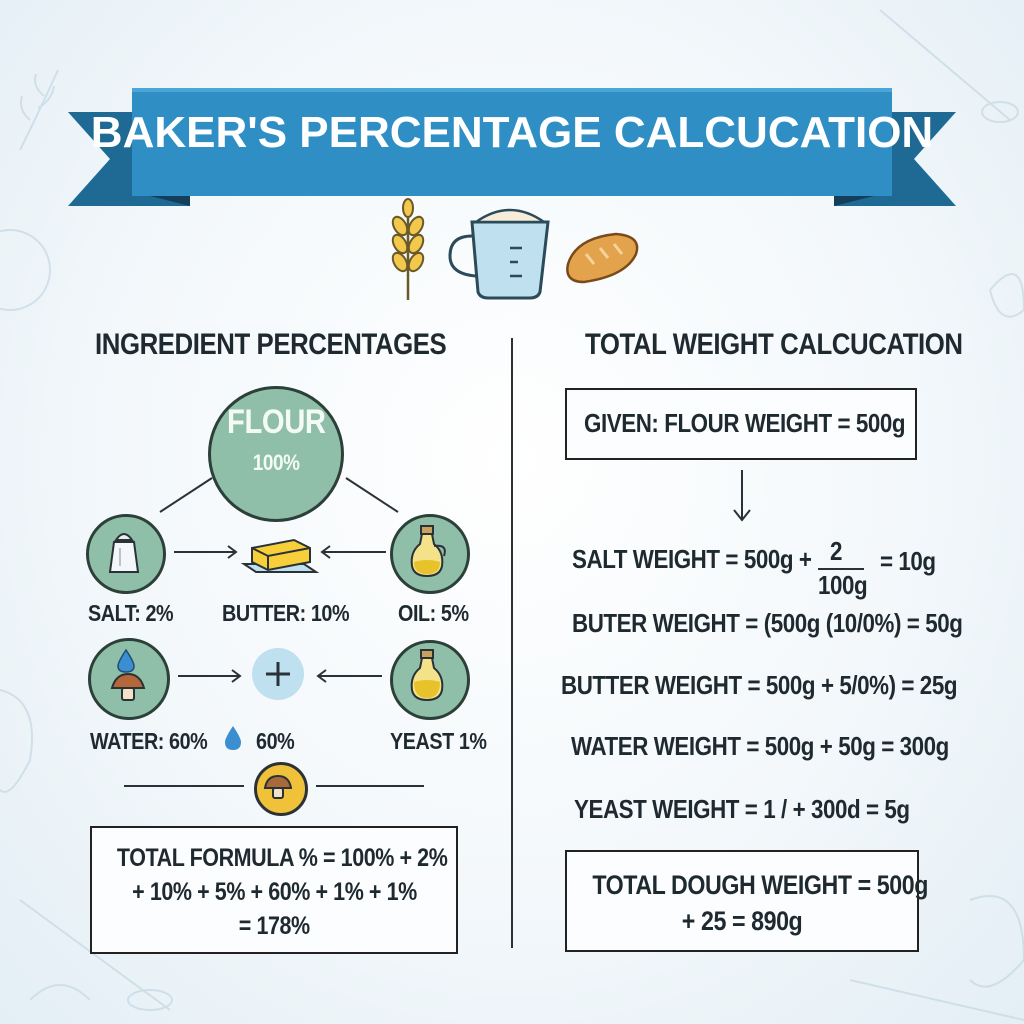  Describe the element at coordinates (512, 132) in the screenshot. I see `banner-title: BAKER'S PERCENTAGE CALCUCATION` at that location.